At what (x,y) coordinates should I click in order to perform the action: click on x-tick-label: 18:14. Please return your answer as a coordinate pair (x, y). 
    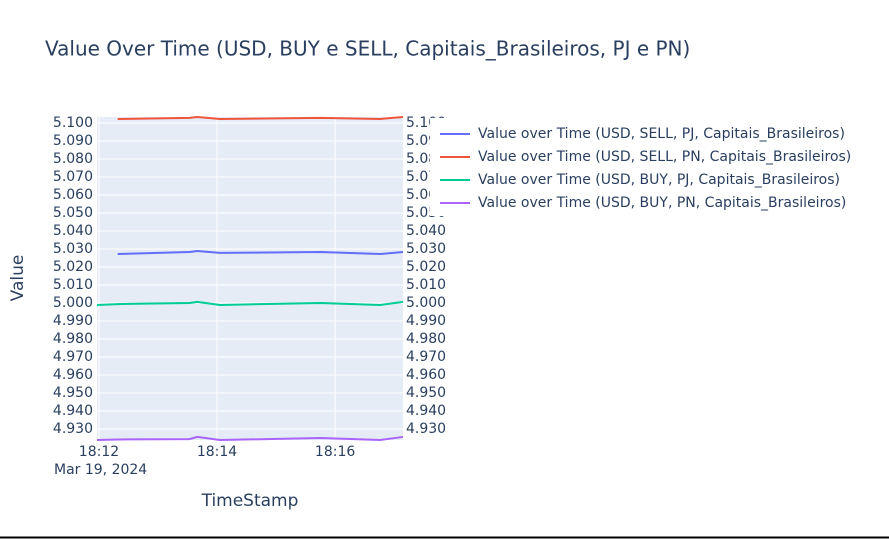
    Looking at the image, I should click on (217, 452).